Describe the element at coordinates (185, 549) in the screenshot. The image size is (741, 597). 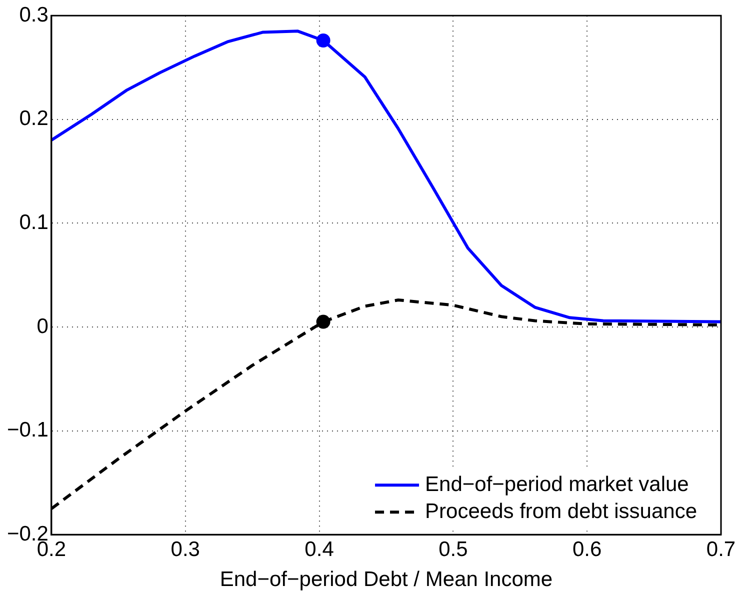
I see `x-tick-label: 0.3` at that location.